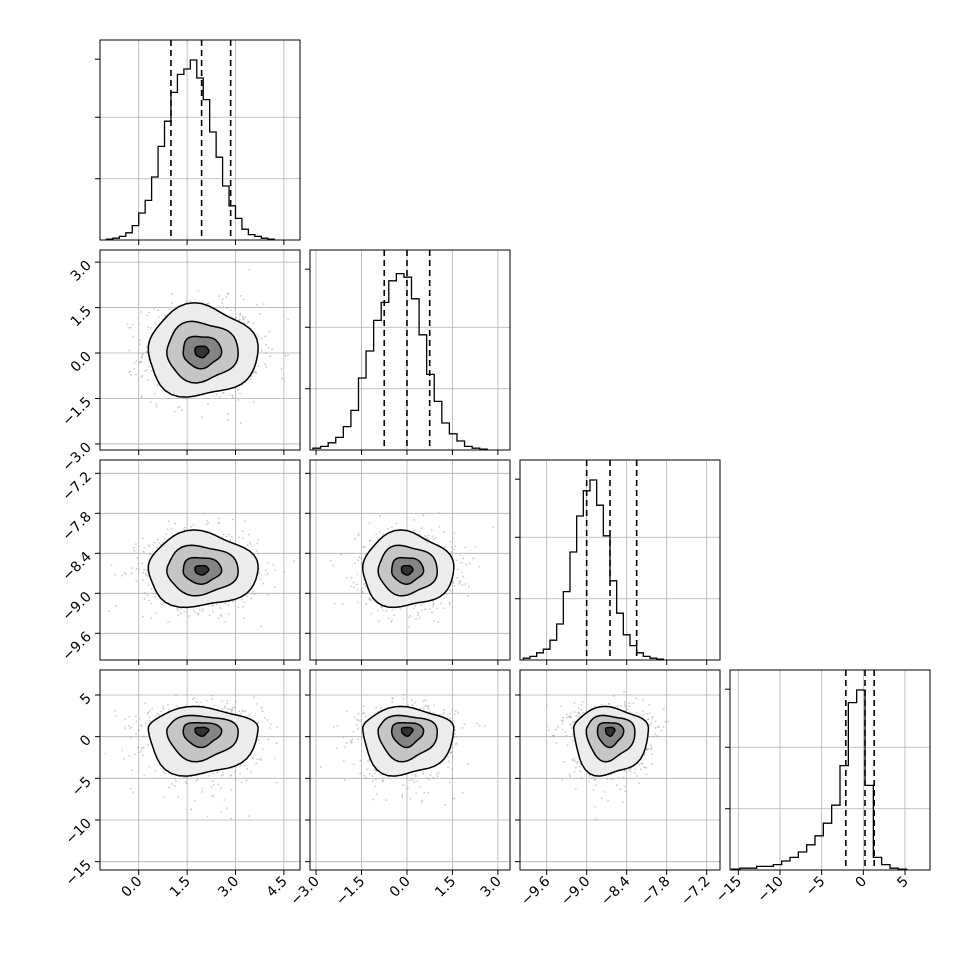 This screenshot has height=970, width=970. I want to click on y-tick-label-1-2: 0.0, so click(81, 362).